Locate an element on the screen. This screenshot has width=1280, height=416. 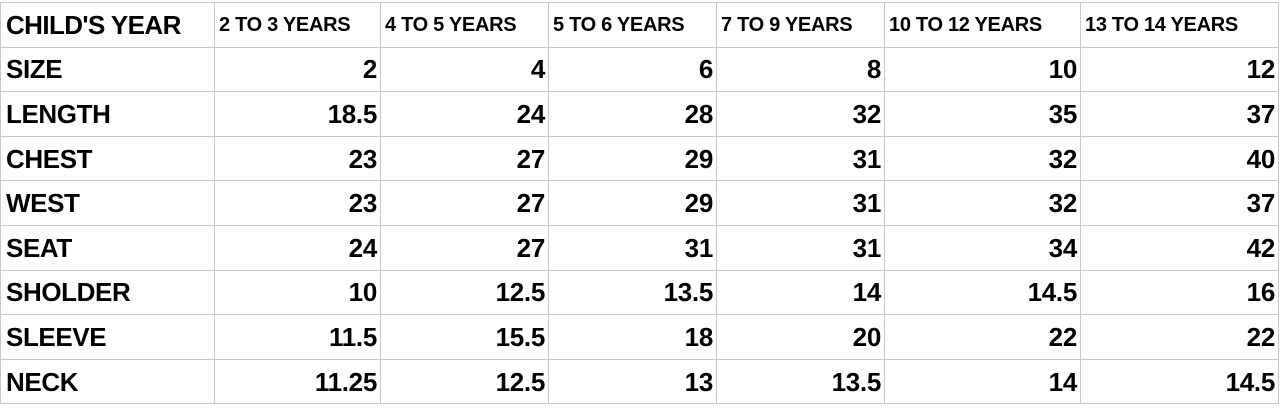
table-row: SHOLDER 10 12.5 13.5 14 14.5 16 is located at coordinates (639, 292).